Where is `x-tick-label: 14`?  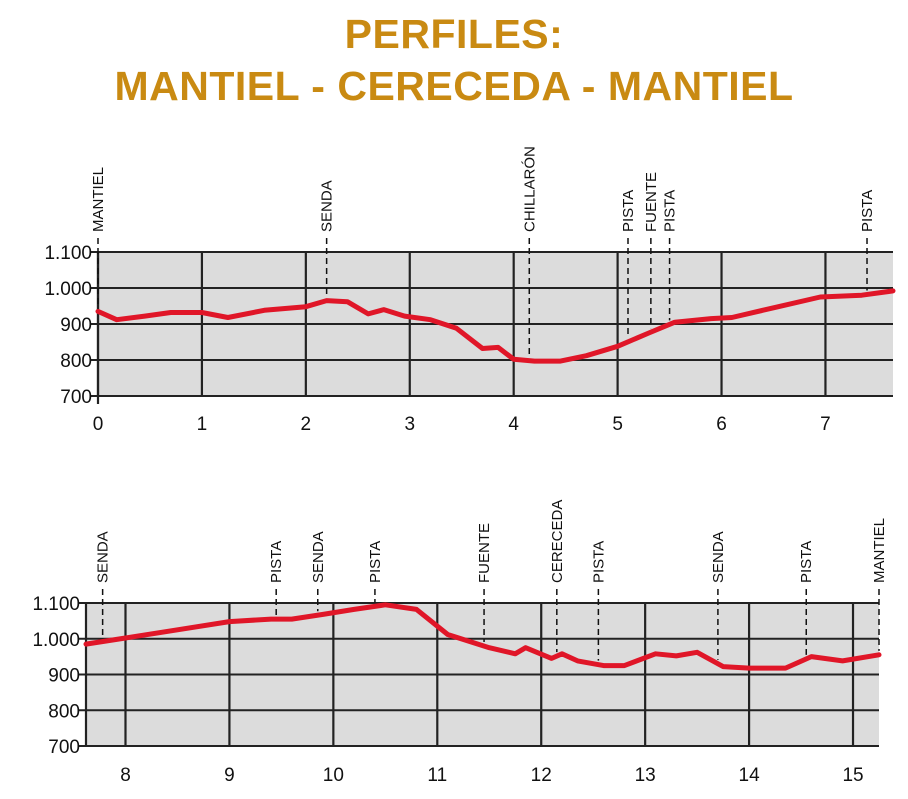 x-tick-label: 14 is located at coordinates (750, 775).